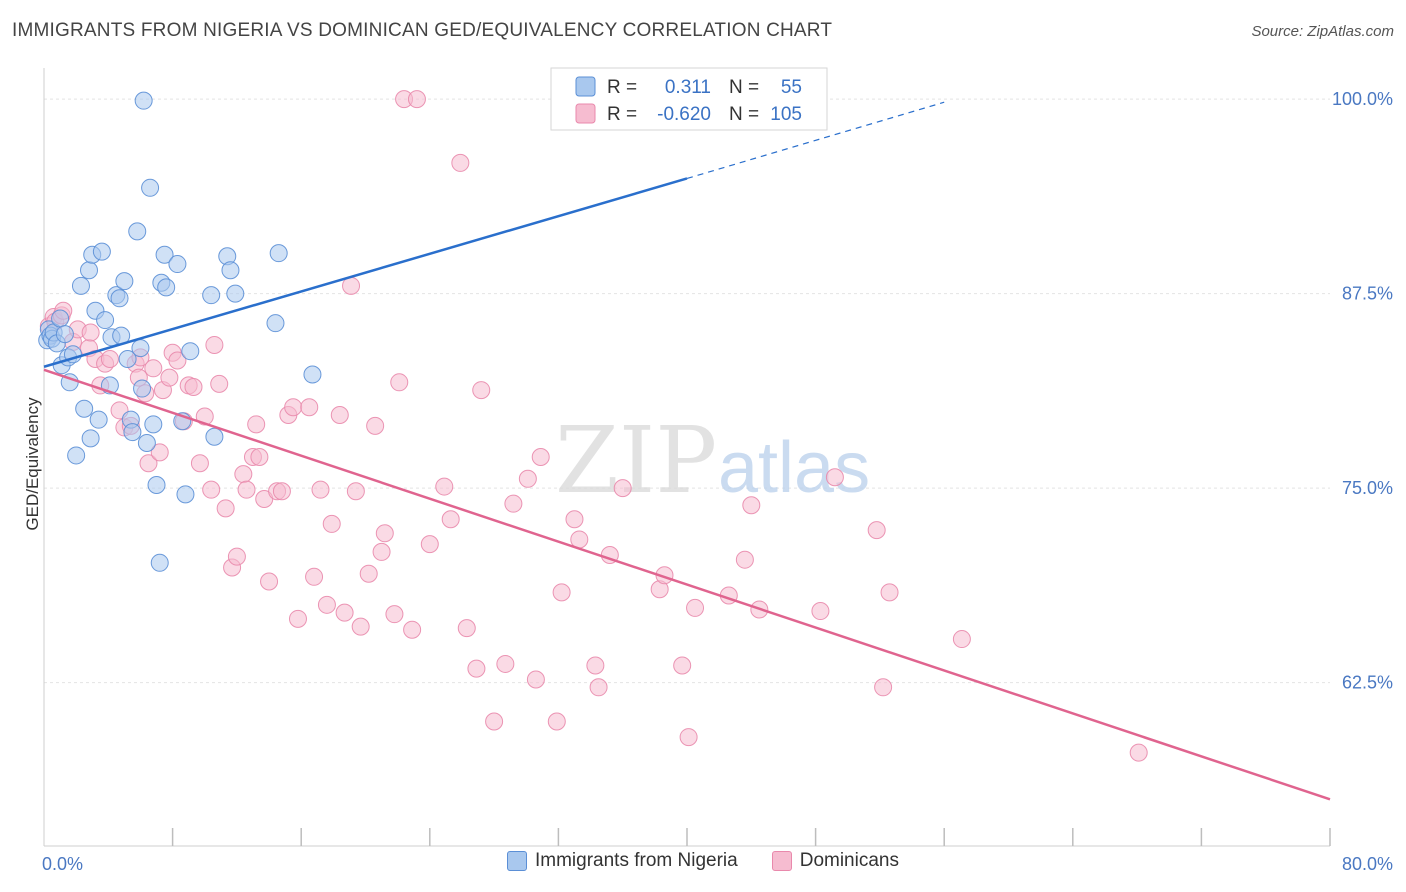 This screenshot has height=892, width=1406. What do you see at coordinates (636, 460) in the screenshot?
I see `watermark-zip: ZIP` at bounding box center [636, 460].